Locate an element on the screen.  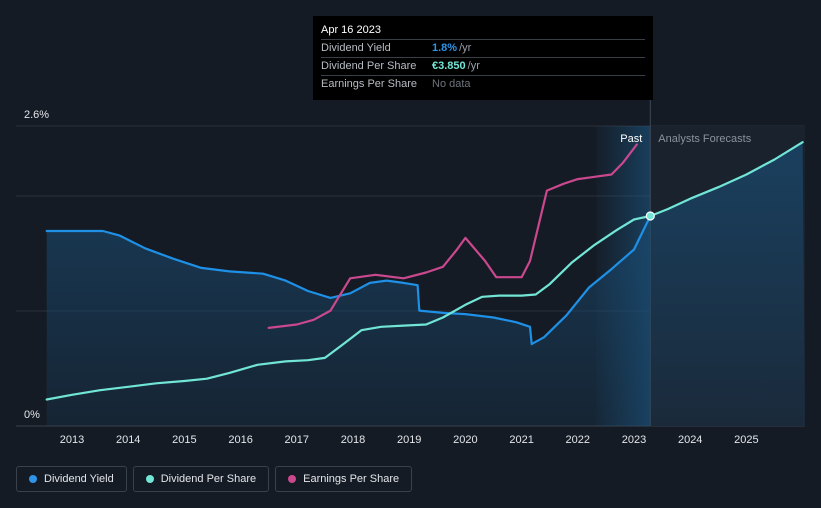
legend-label: Dividend Yield is located at coordinates (79, 479).